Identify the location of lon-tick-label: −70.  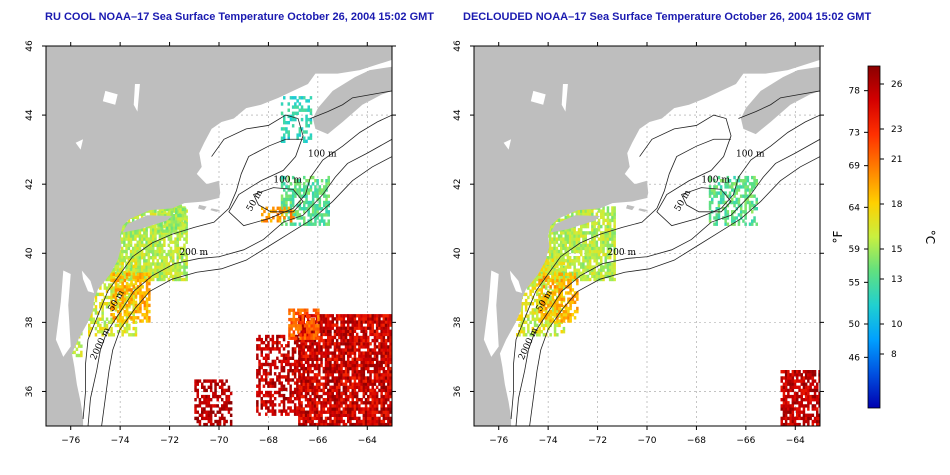
(219, 441).